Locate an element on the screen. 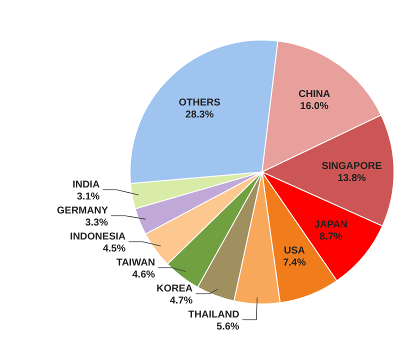 Image resolution: width=420 pixels, height=350 pixels. data-label: 3.1% is located at coordinates (88, 197).